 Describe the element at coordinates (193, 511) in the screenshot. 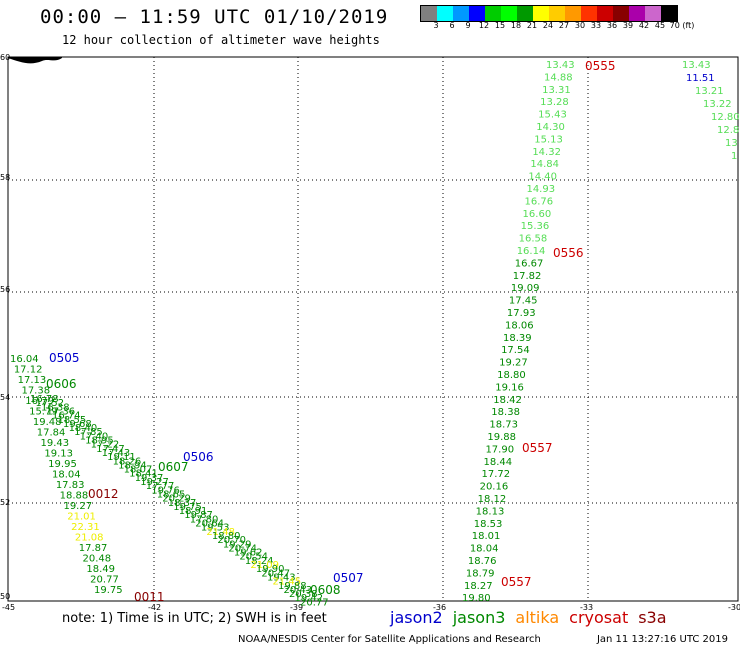

I see `swh-value: 18.91` at that location.